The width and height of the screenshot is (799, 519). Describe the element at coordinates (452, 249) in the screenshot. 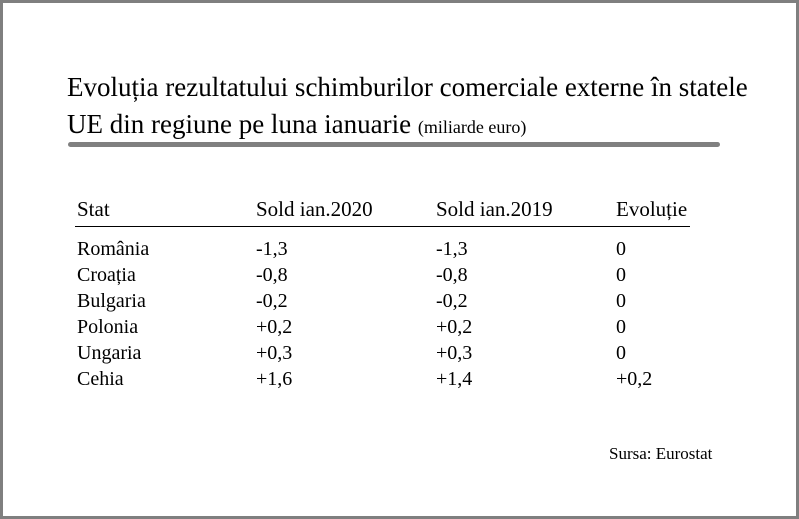

I see `cell-sold-2019: -1,3` at that location.